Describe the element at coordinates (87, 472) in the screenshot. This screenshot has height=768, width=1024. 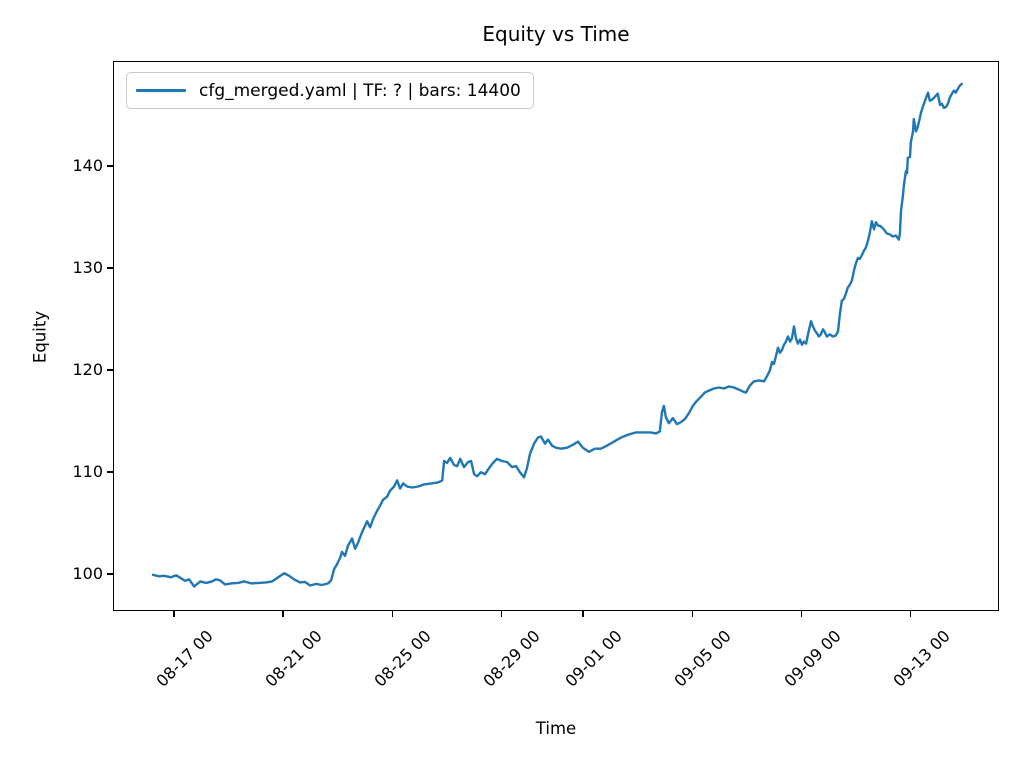
I see `y-tick-label: 110` at that location.